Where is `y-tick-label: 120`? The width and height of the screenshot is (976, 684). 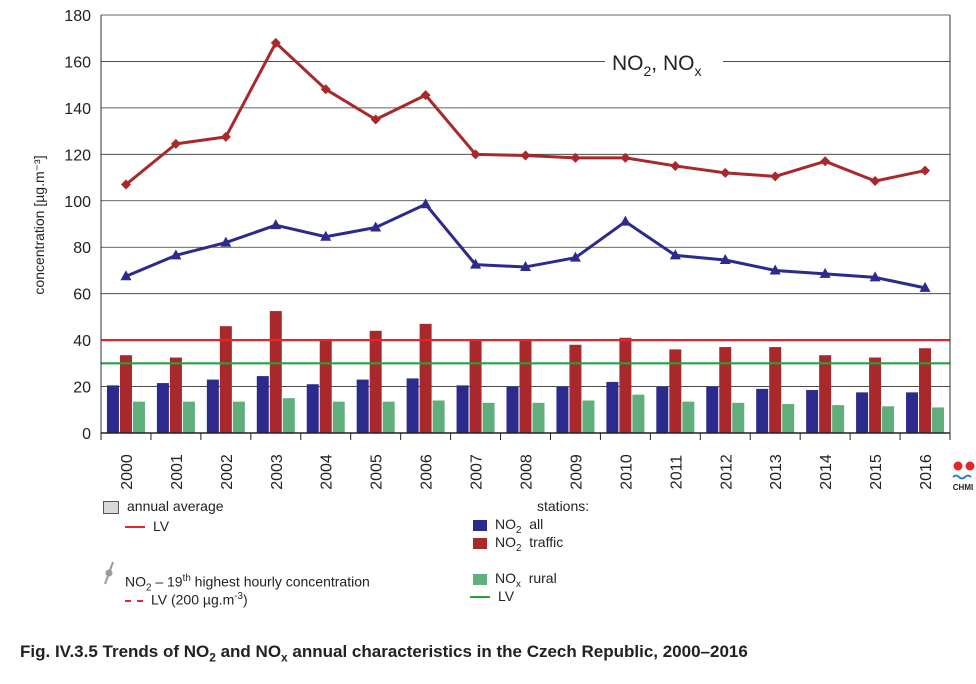 y-tick-label: 120 is located at coordinates (77, 155).